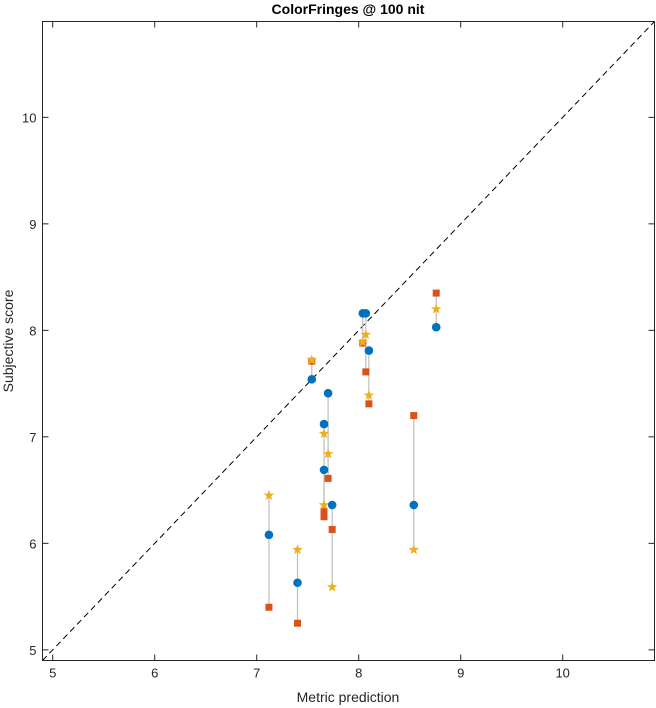 Image resolution: width=656 pixels, height=708 pixels. What do you see at coordinates (358, 673) in the screenshot?
I see `x-tick-label: 8` at bounding box center [358, 673].